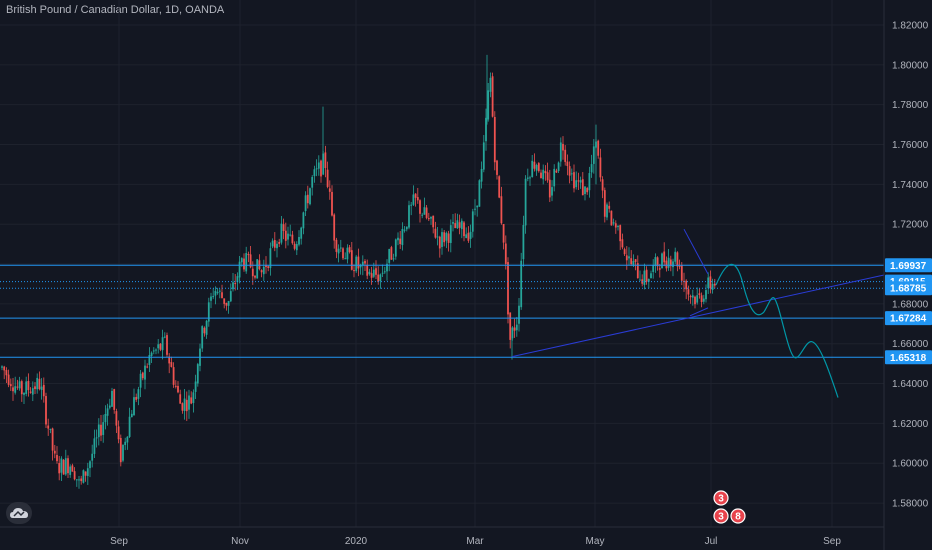  What do you see at coordinates (19, 513) in the screenshot?
I see `tradingview-cloud-icon` at bounding box center [19, 513].